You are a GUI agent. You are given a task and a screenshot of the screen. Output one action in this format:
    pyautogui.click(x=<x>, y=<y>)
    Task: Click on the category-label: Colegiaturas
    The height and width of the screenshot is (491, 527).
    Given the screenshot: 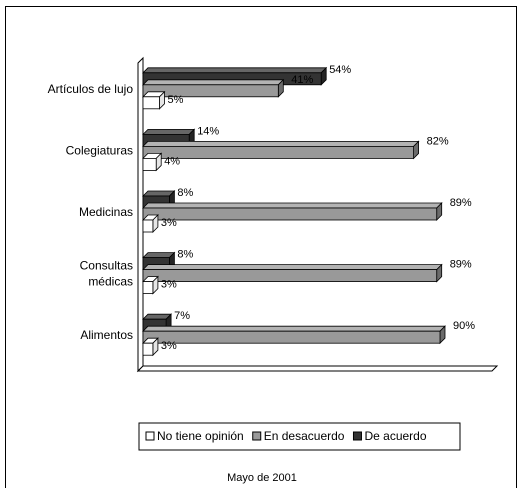 What is the action you would take?
    pyautogui.click(x=99, y=150)
    